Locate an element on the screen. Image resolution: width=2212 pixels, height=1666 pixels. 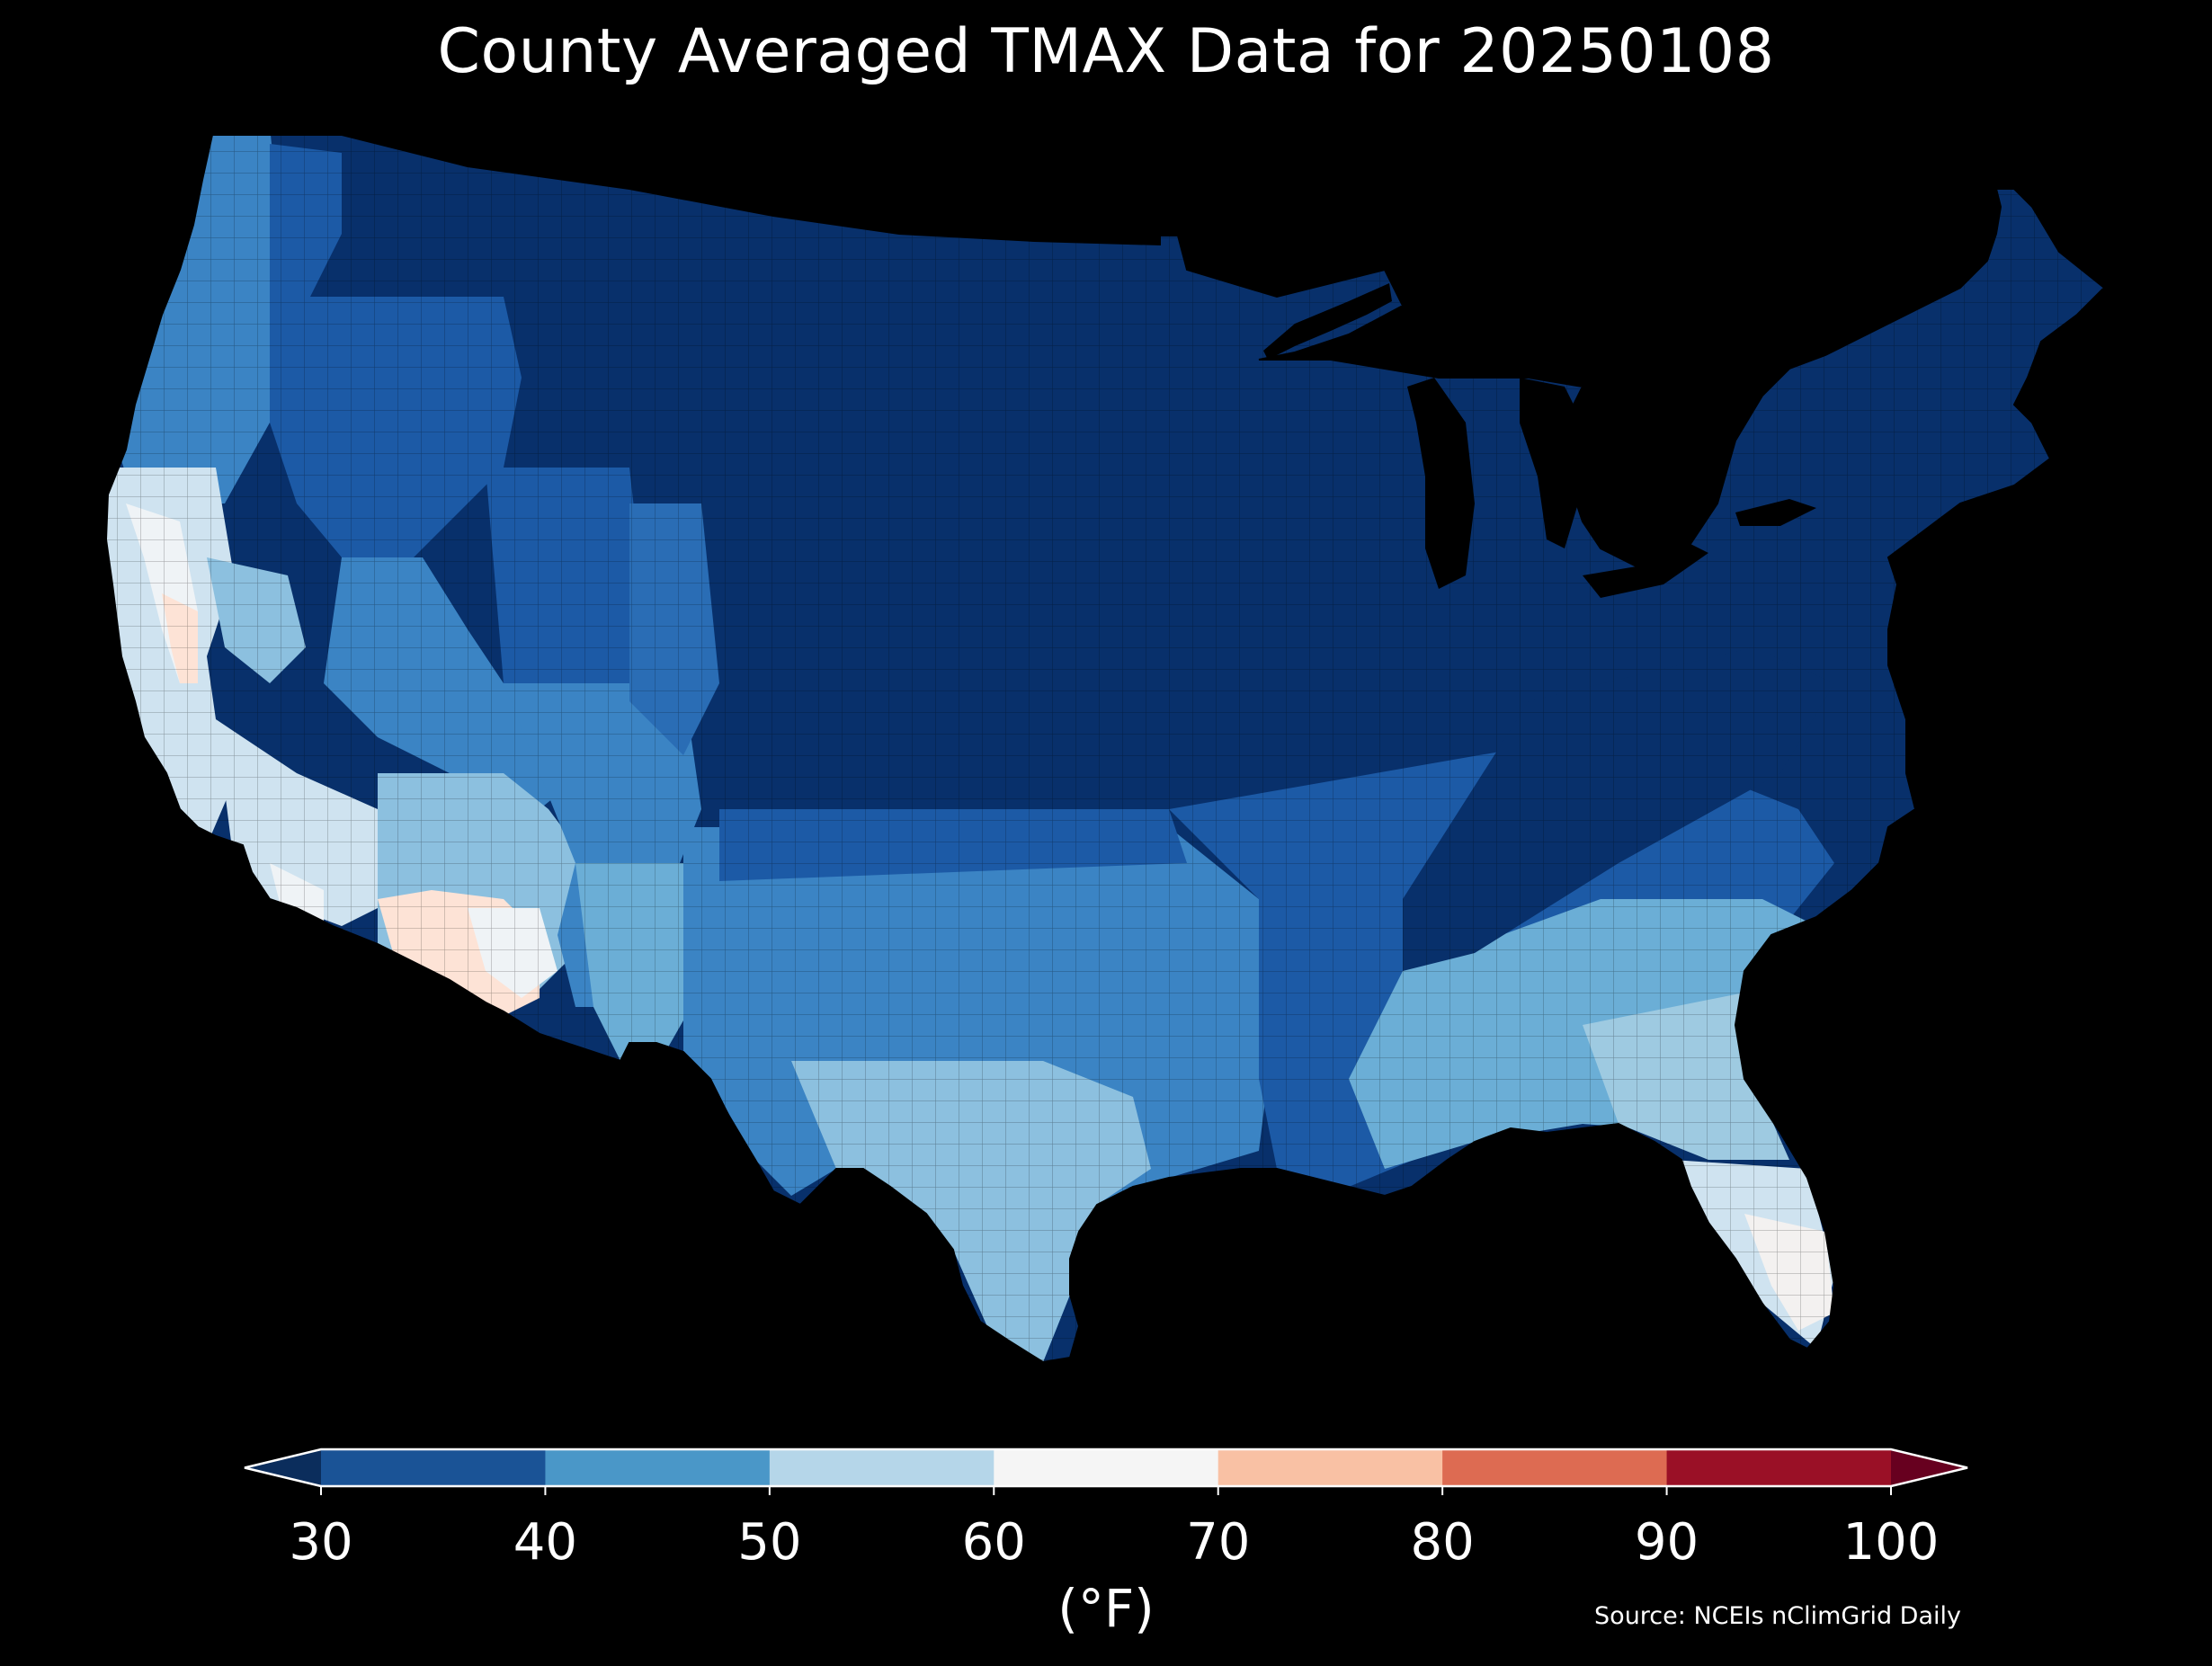
lake-michigan is located at coordinates (1441, 483).